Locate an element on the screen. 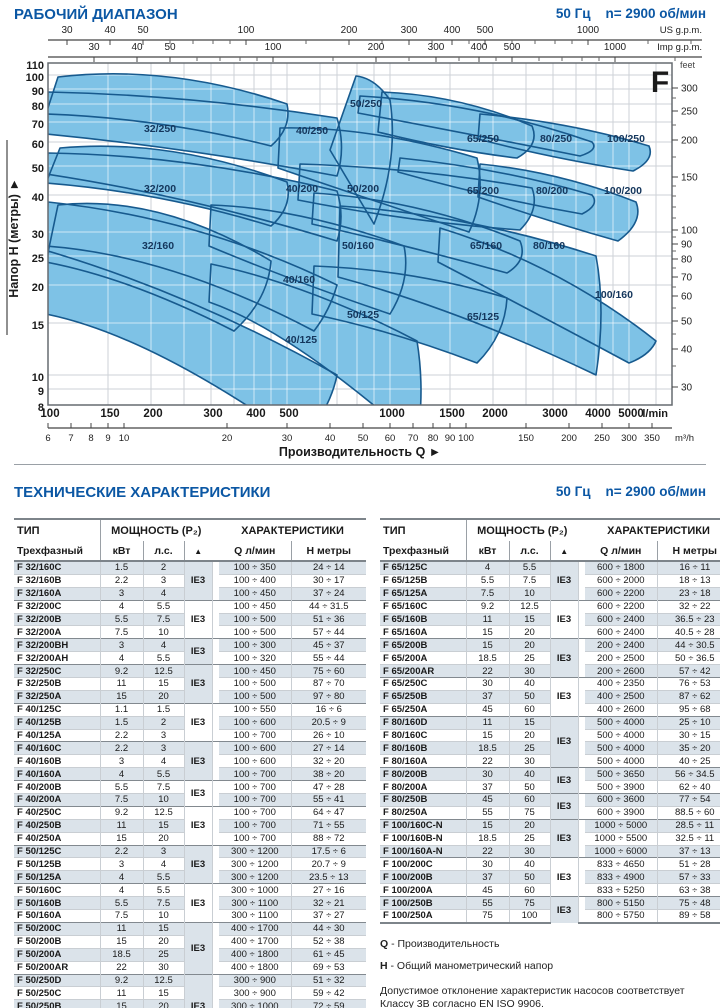  flow-range: 100 ÷ 400 is located at coordinates (255, 580).